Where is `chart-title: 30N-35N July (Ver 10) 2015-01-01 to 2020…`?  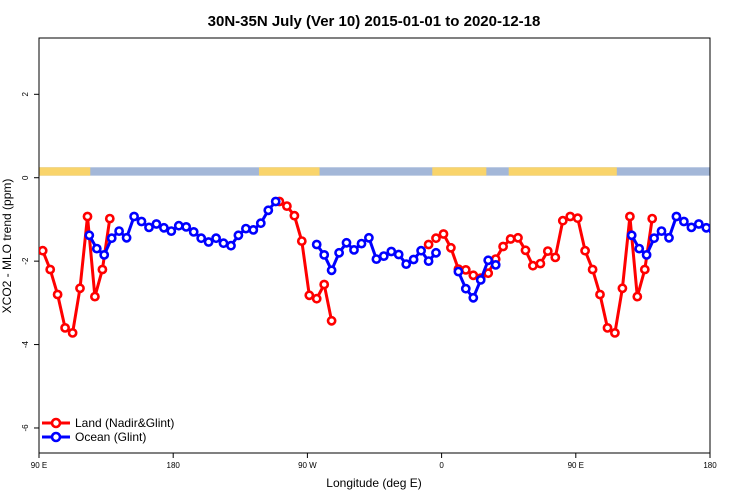
chart-title: 30N-35N July (Ver 10) 2015-01-01 to 2020… is located at coordinates (374, 21).